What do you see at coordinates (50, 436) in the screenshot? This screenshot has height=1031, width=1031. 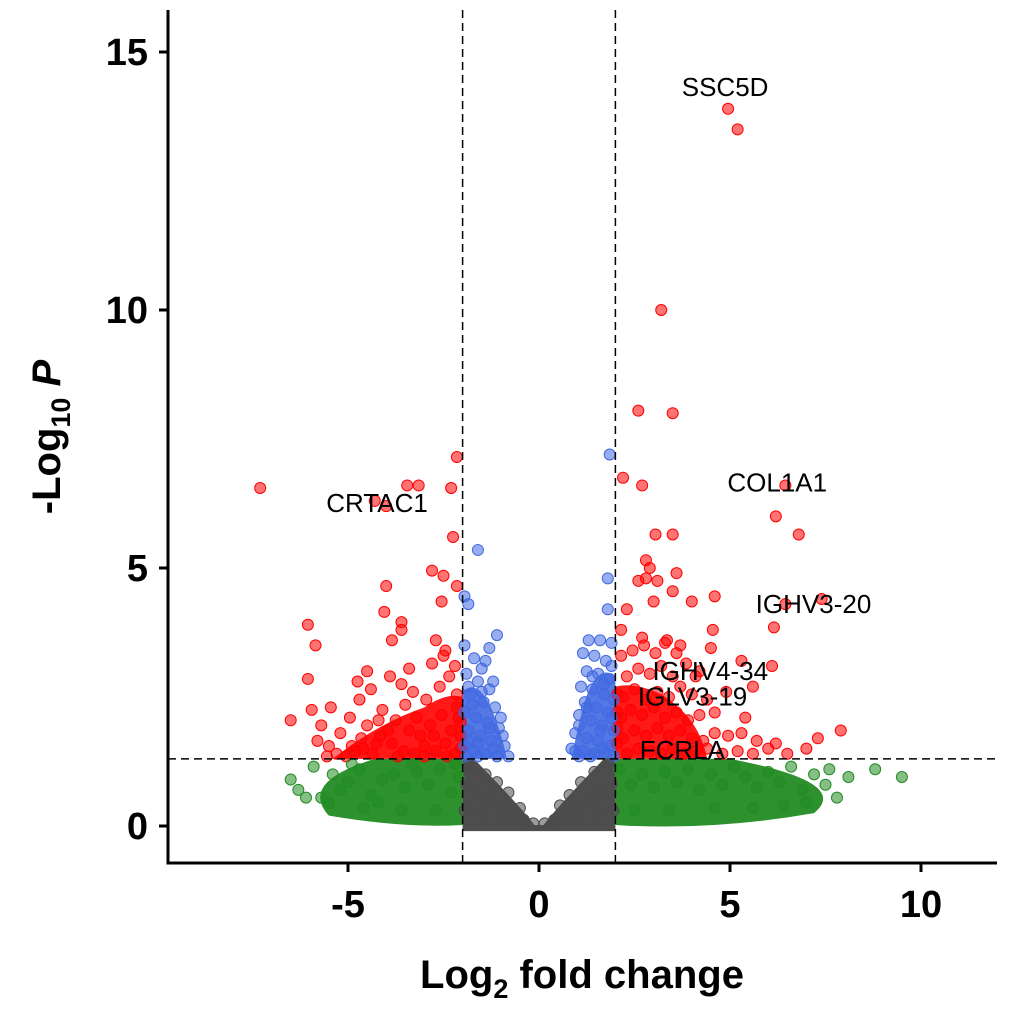 I see `y-axis-title: -Log10 P` at bounding box center [50, 436].